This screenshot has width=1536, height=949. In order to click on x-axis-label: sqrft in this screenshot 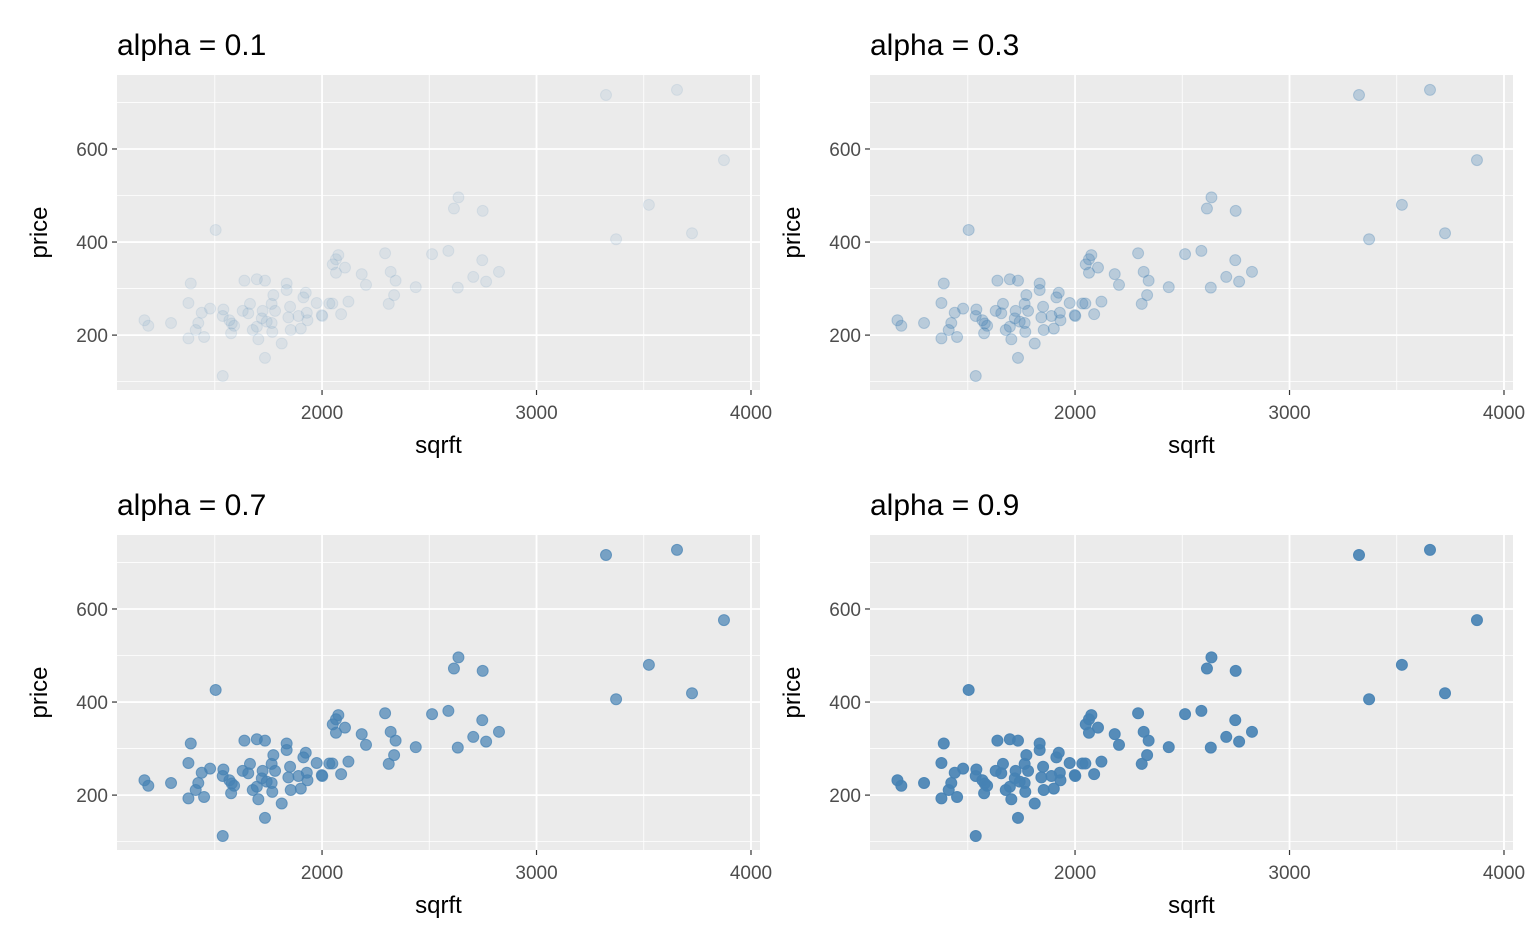, I will do `click(1191, 905)`.